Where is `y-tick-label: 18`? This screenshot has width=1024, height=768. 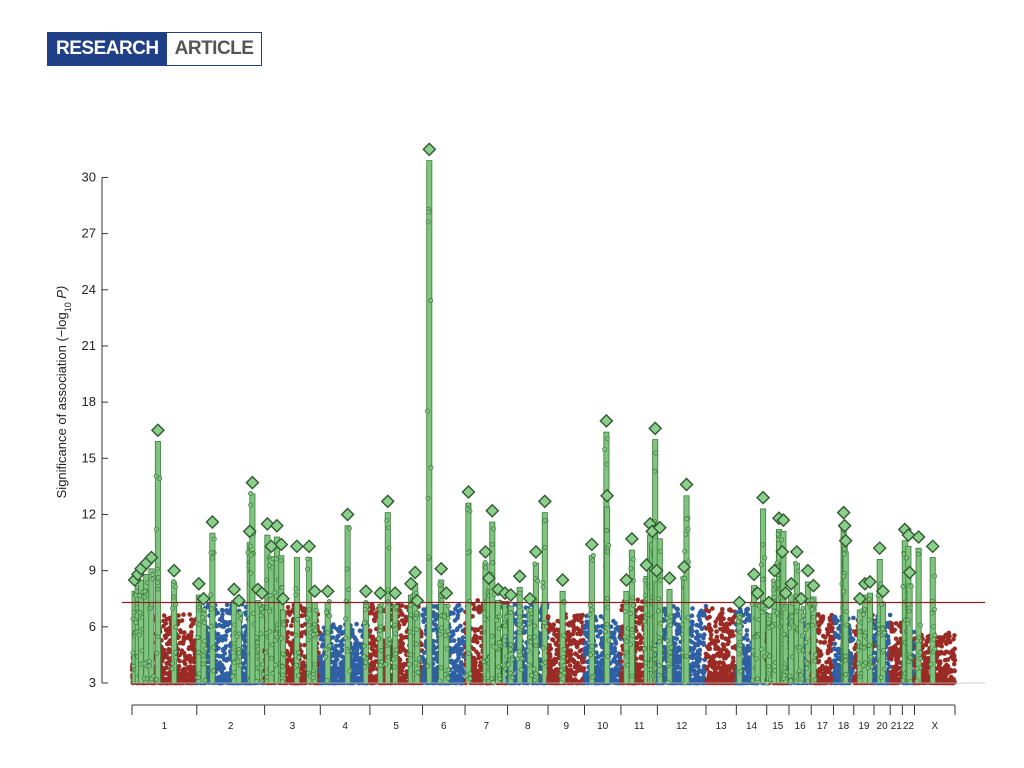 y-tick-label: 18 is located at coordinates (89, 401).